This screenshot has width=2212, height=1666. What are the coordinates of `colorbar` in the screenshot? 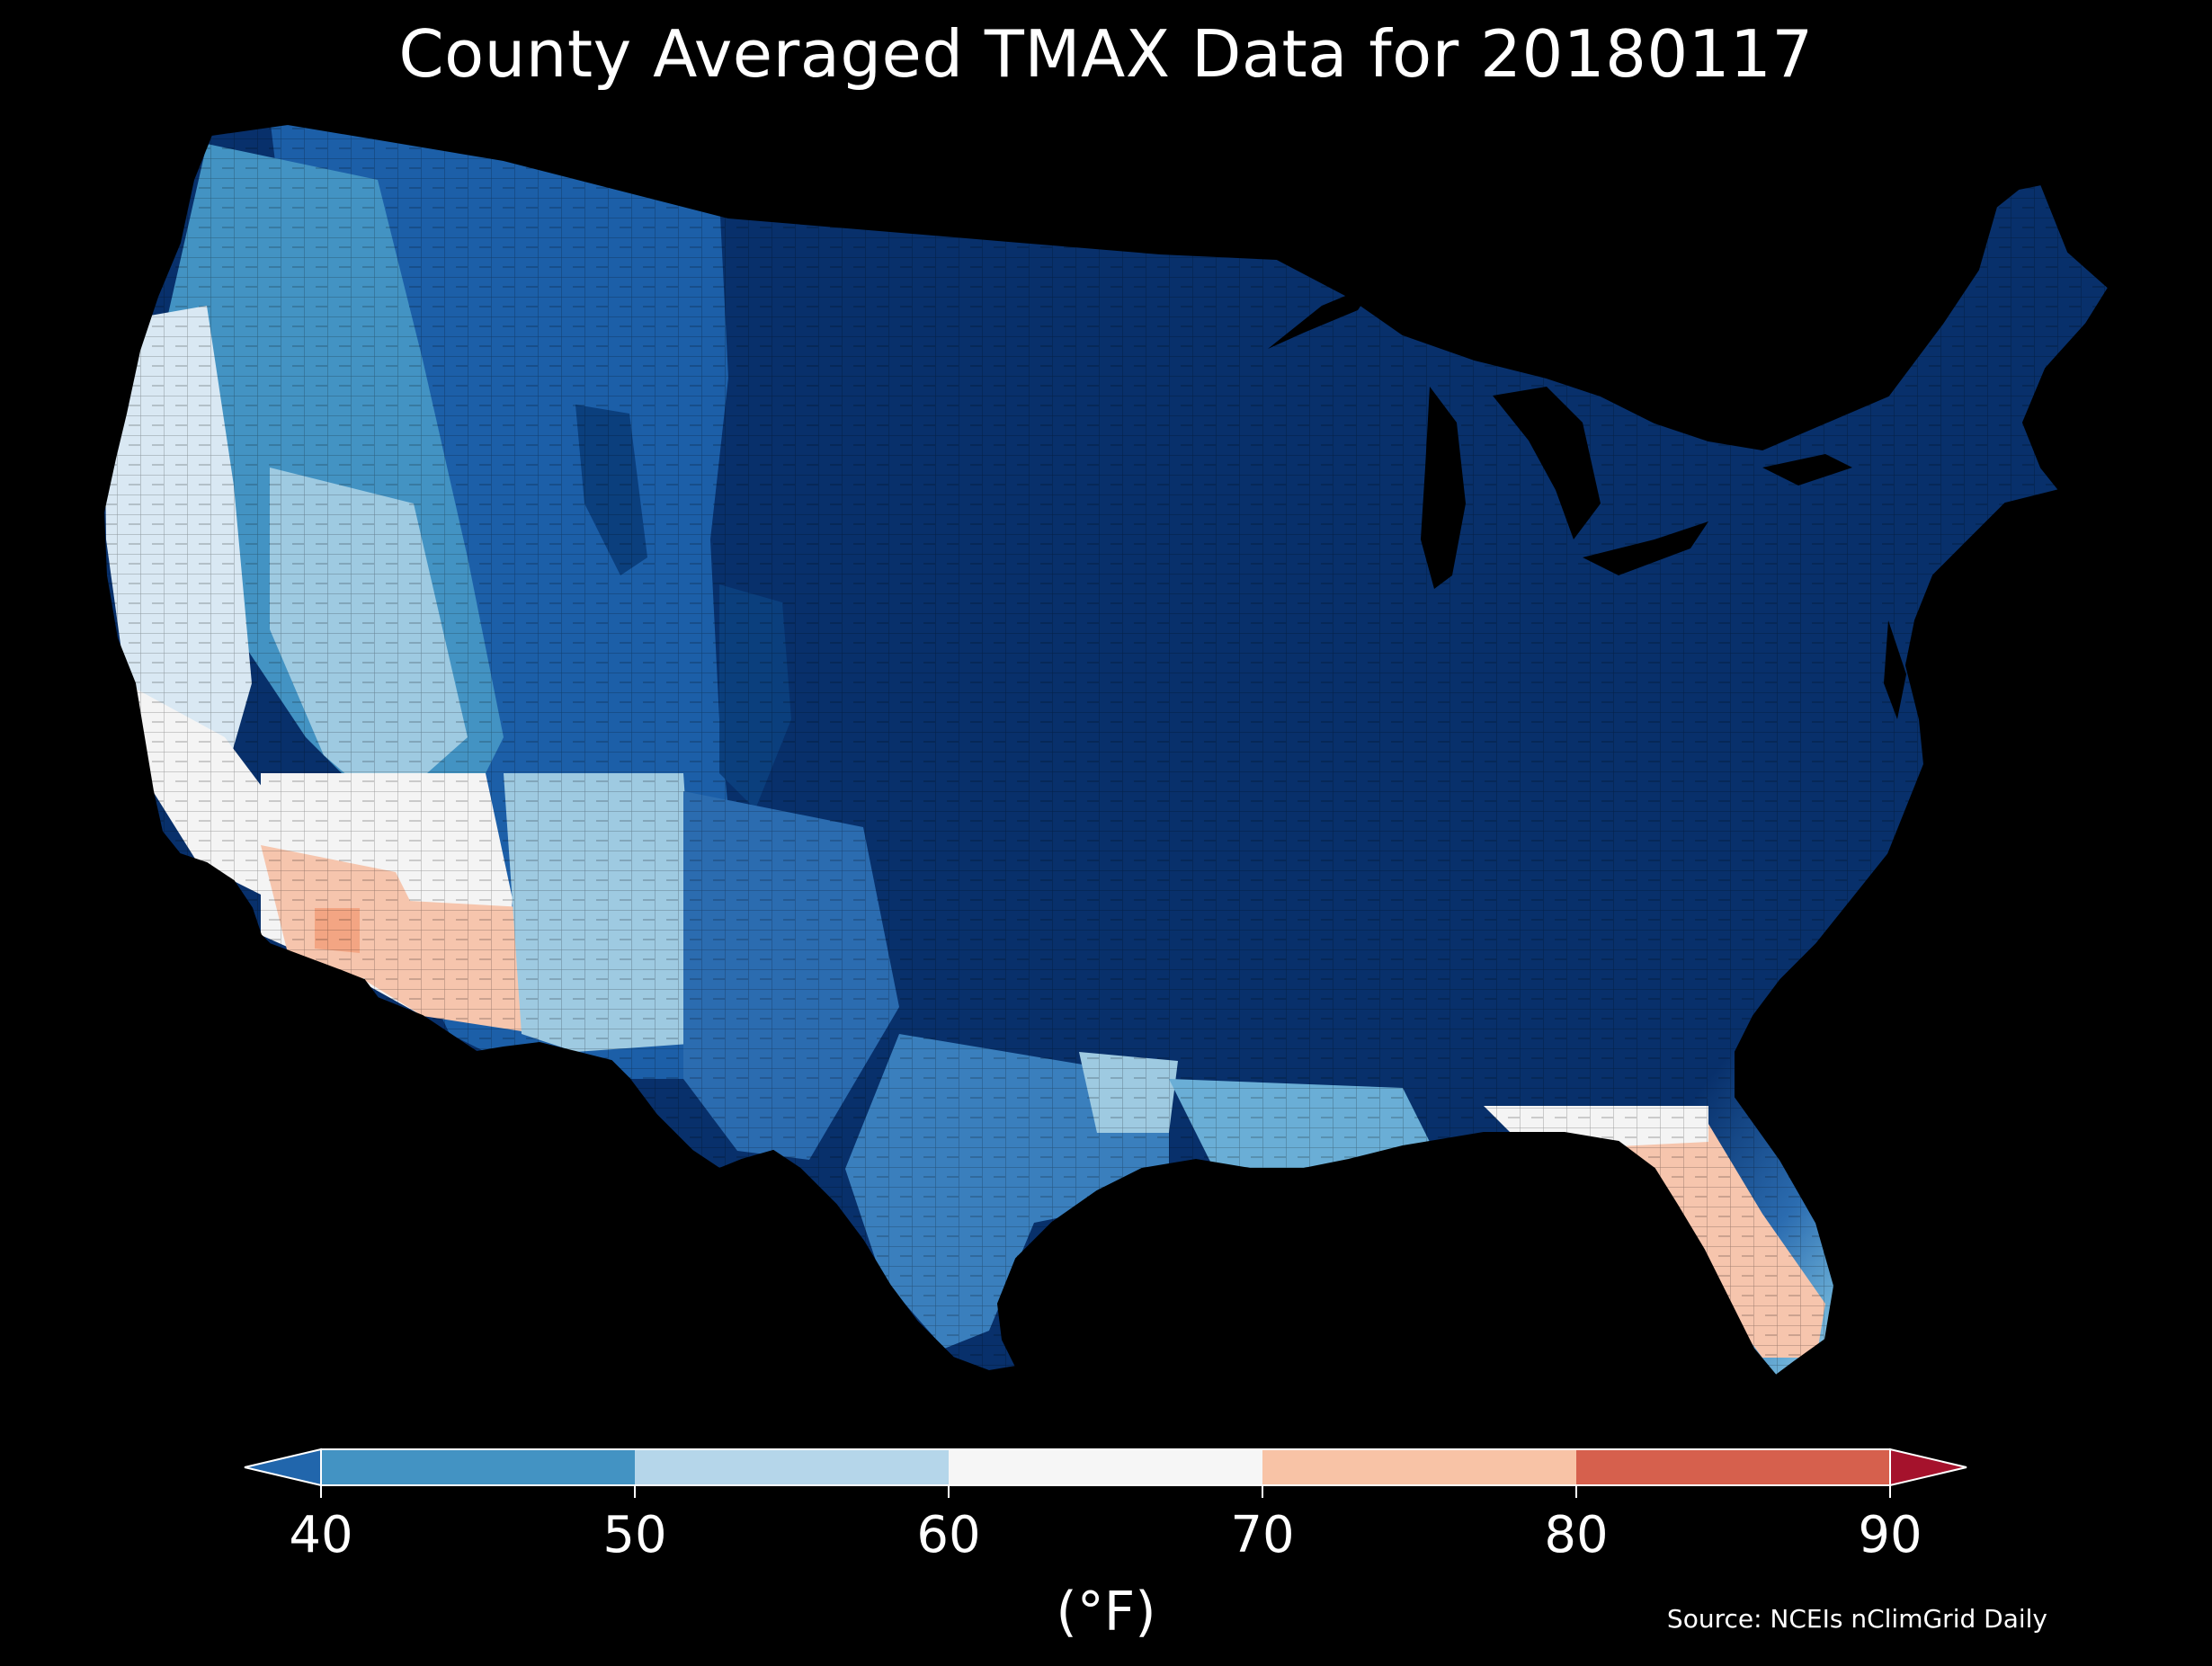 It's located at (1105, 1473).